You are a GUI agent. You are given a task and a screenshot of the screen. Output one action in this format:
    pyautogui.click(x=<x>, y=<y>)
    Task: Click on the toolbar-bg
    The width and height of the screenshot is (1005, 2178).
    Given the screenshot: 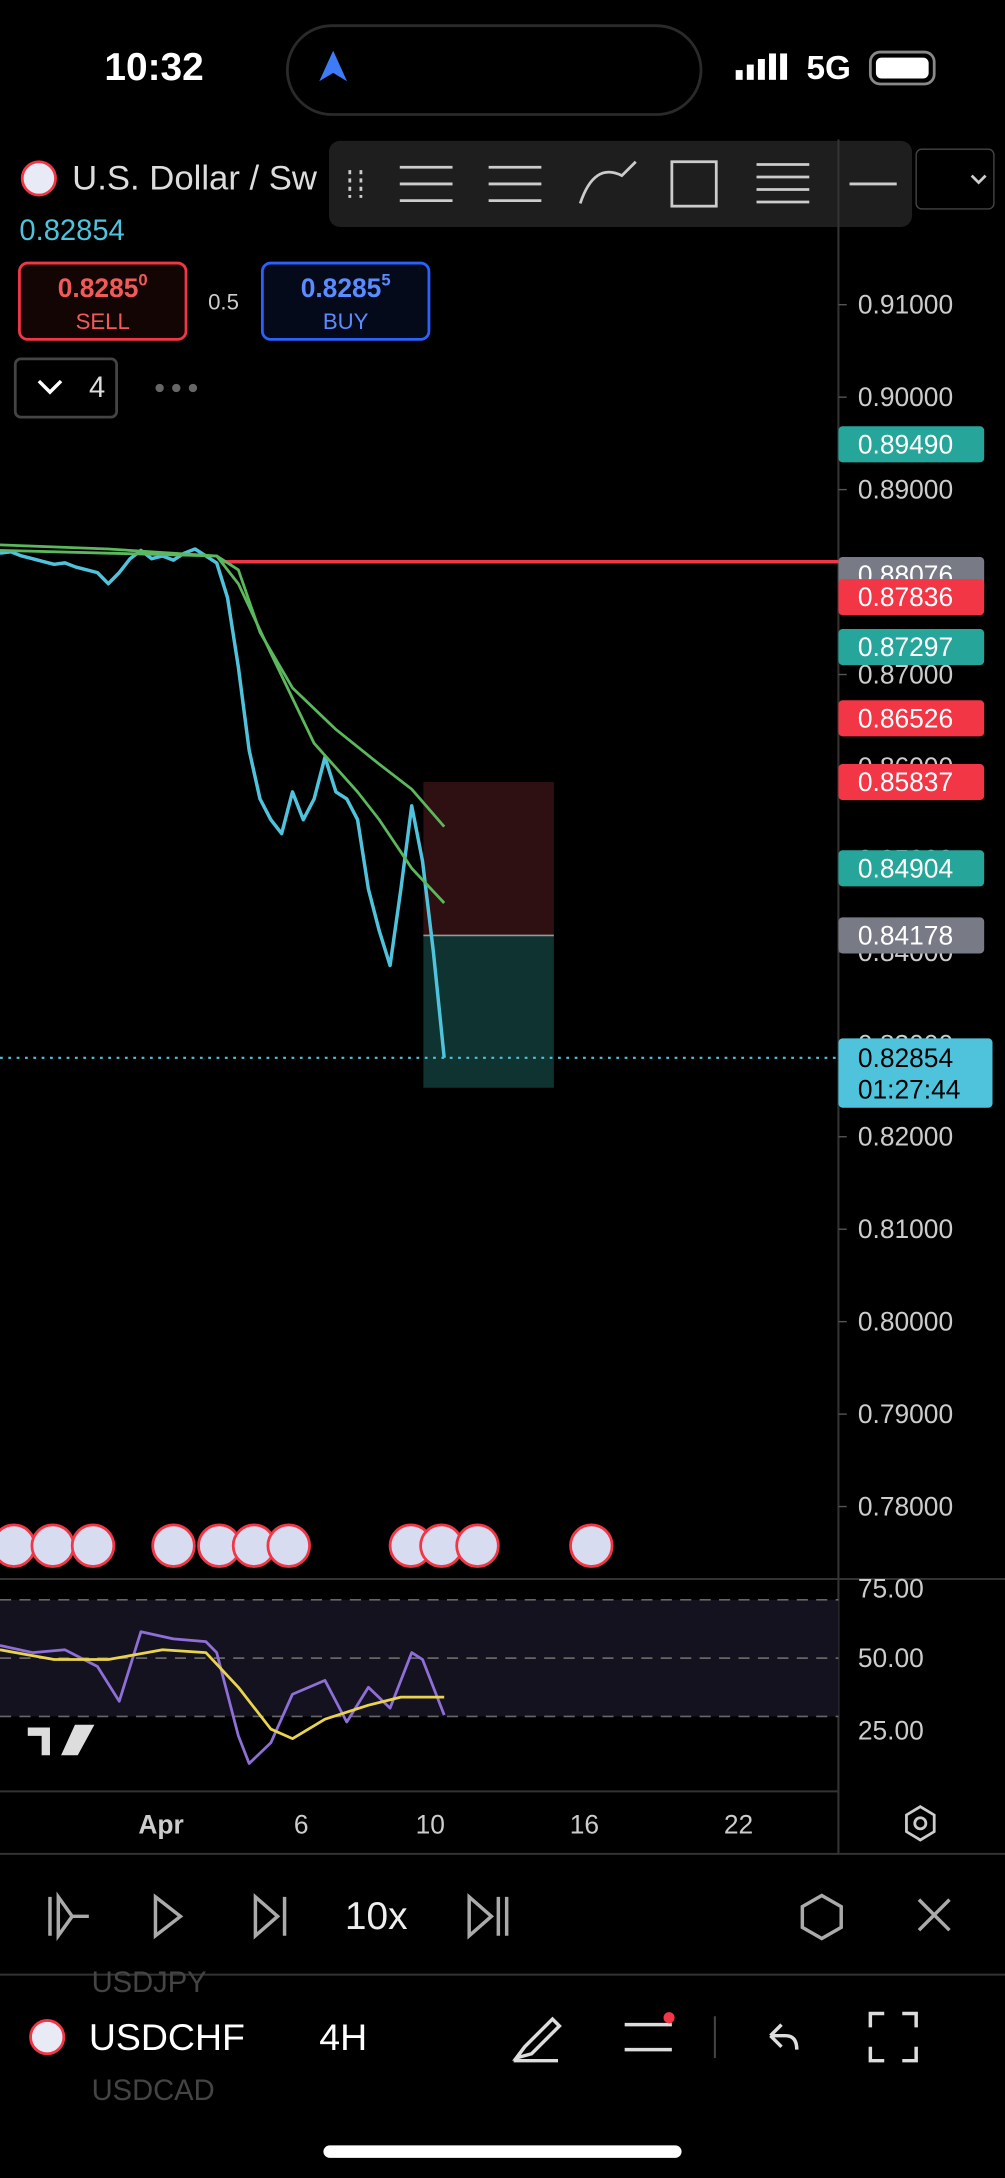 What is the action you would take?
    pyautogui.click(x=620, y=183)
    